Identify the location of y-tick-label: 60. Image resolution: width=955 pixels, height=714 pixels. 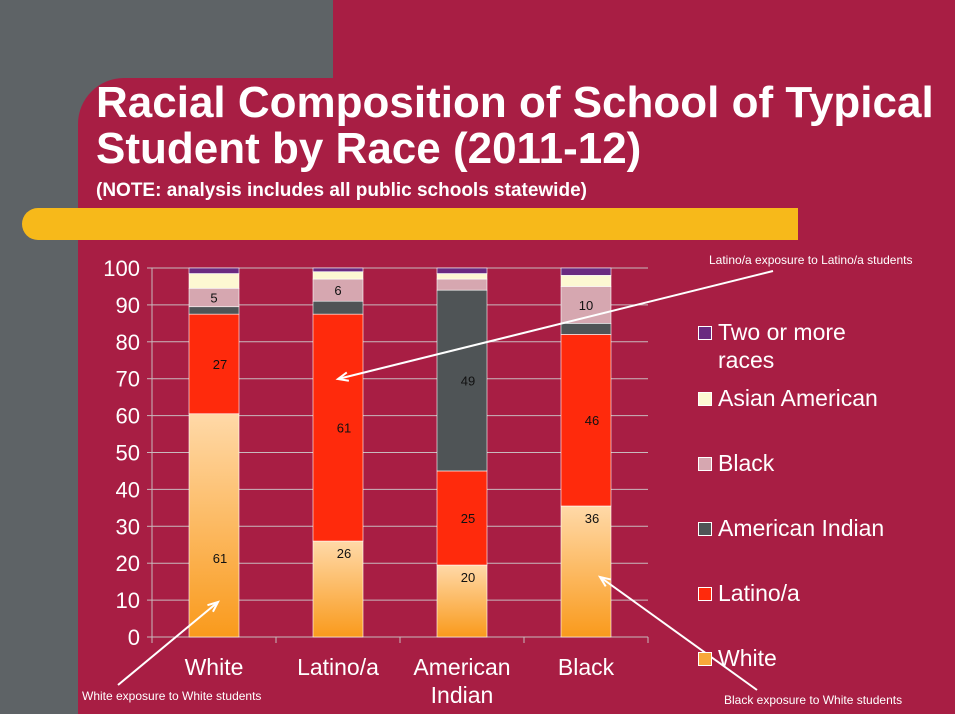
(128, 416).